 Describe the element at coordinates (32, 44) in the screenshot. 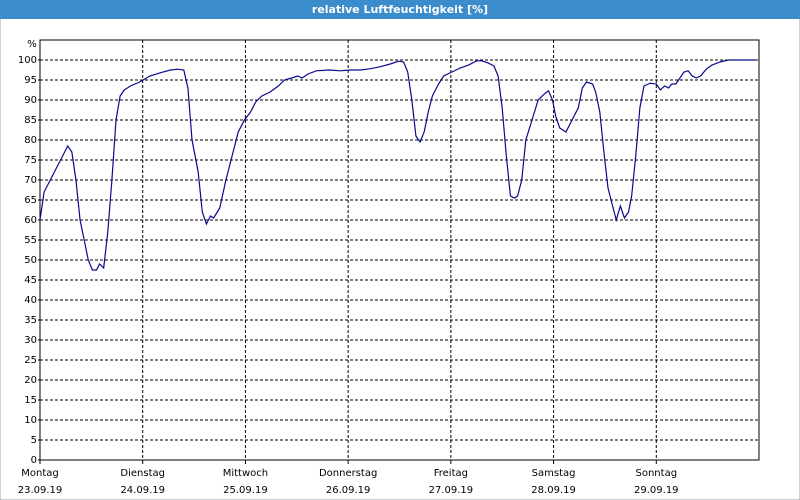

I see `y-axis-label: %` at that location.